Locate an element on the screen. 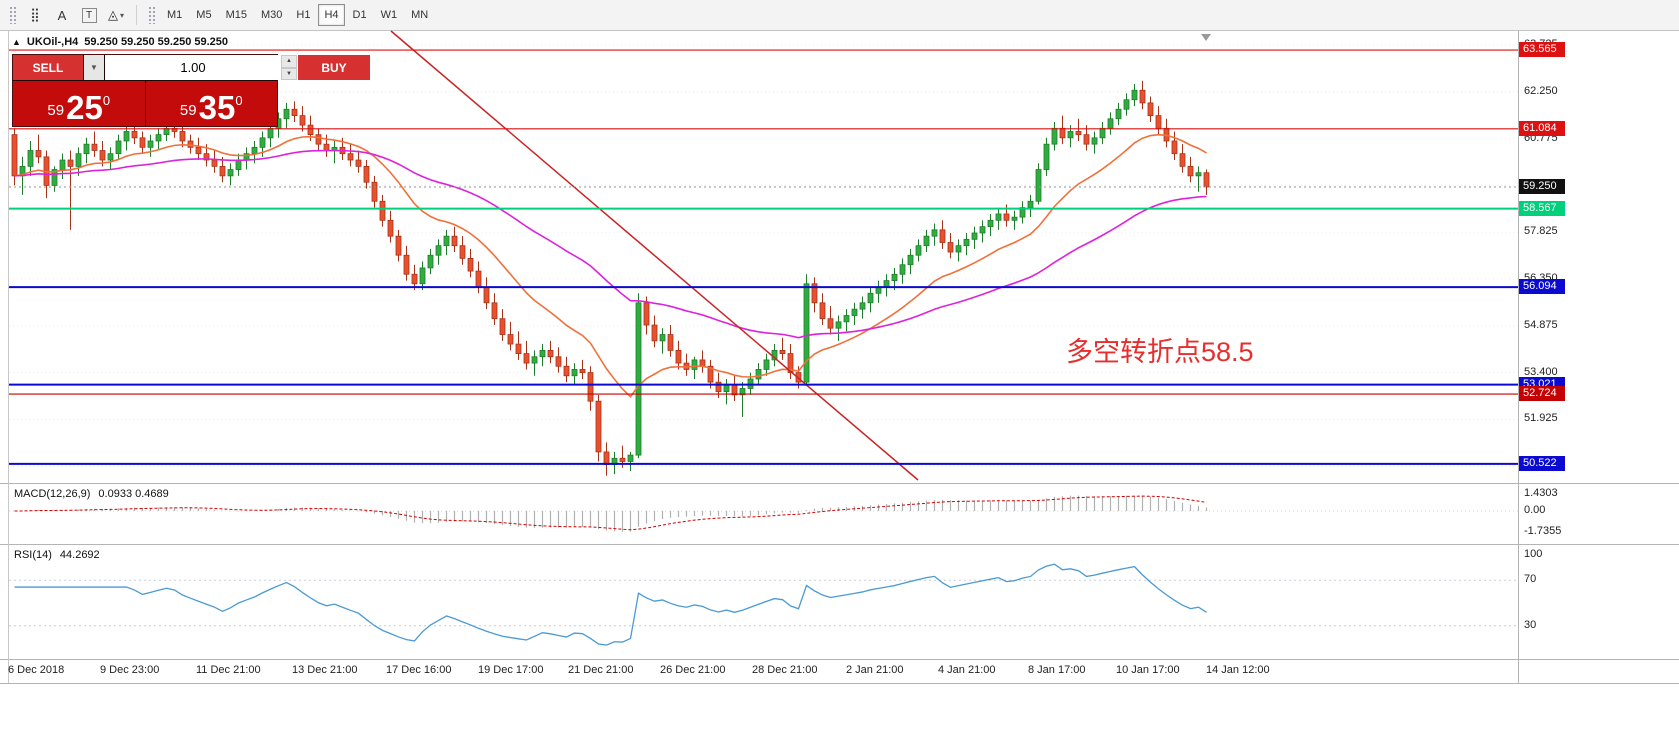 This screenshot has height=731, width=1679. rsi-label: RSI(14) is located at coordinates (33, 555).